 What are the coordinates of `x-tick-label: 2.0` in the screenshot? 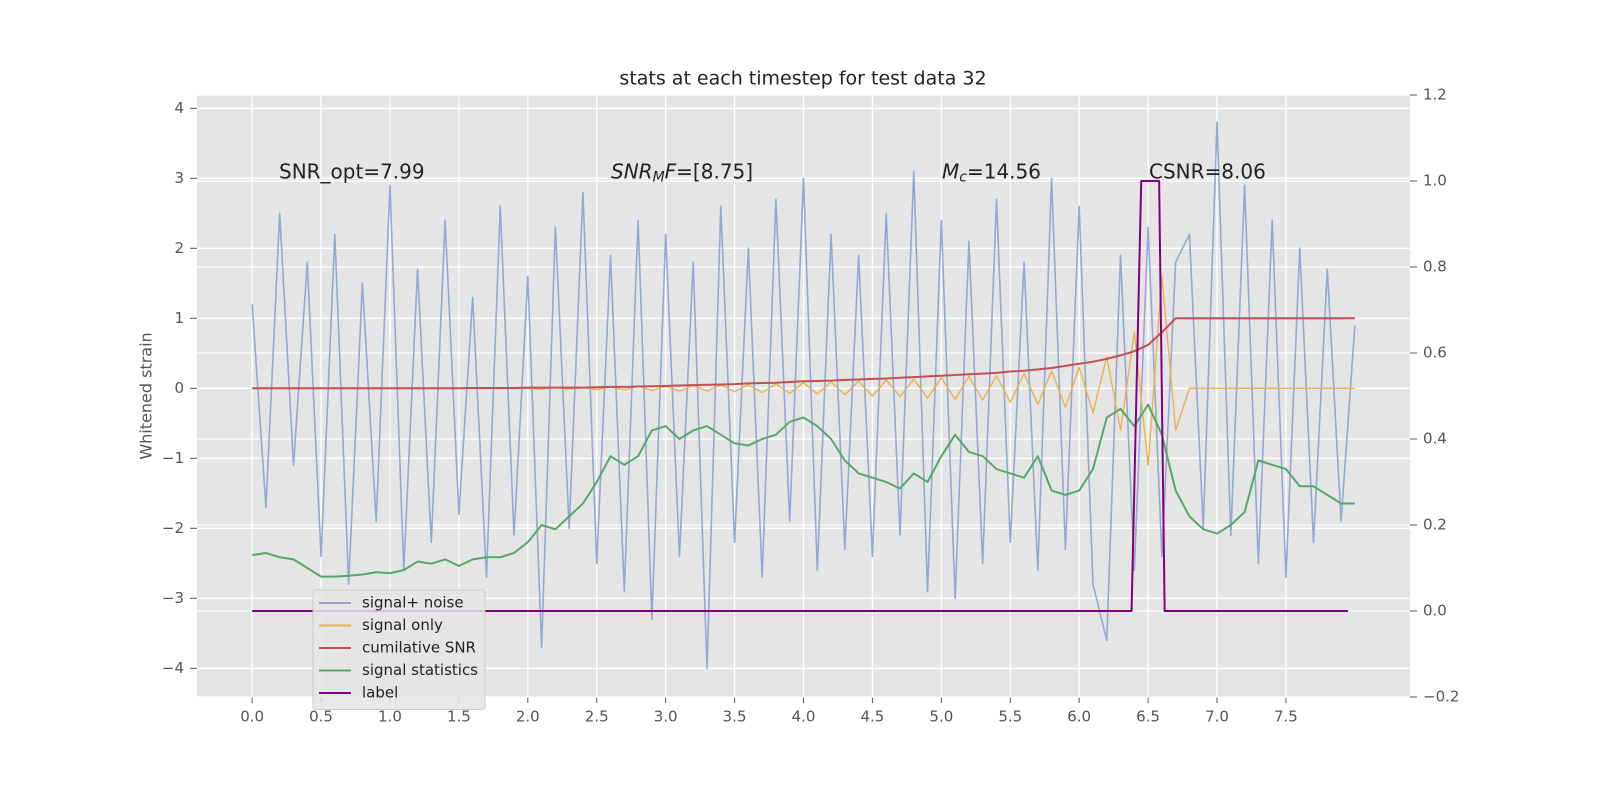 It's located at (528, 717).